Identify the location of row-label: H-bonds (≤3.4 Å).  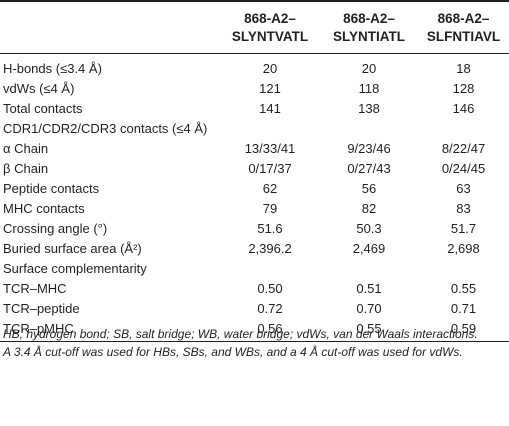
(52, 68).